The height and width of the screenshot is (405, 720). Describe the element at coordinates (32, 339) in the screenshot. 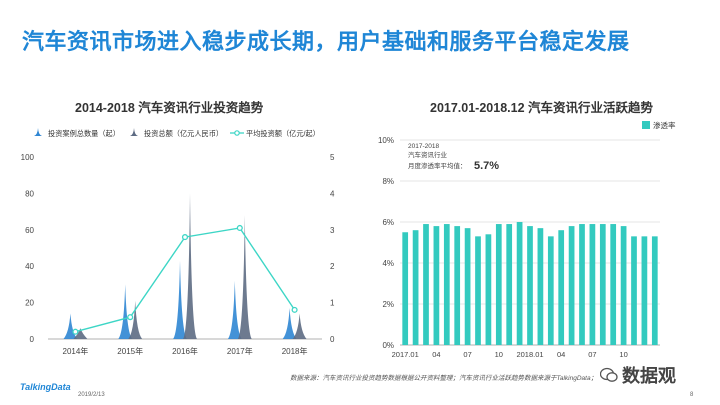

I see `left-y-tick-label: 0` at that location.